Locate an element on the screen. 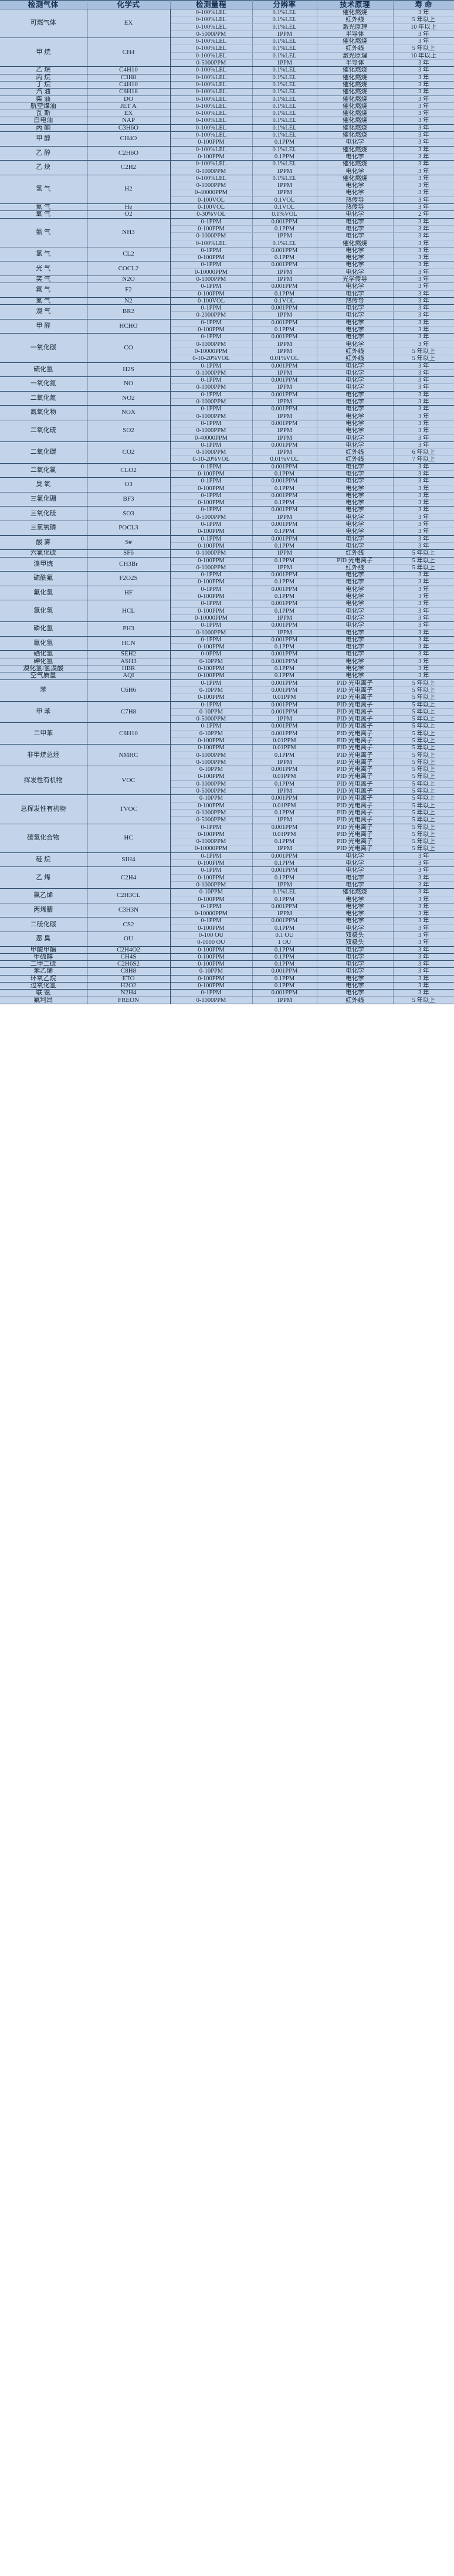 Image resolution: width=454 pixels, height=2576 pixels. cell-gas-name: 二甲二硫 is located at coordinates (43, 964).